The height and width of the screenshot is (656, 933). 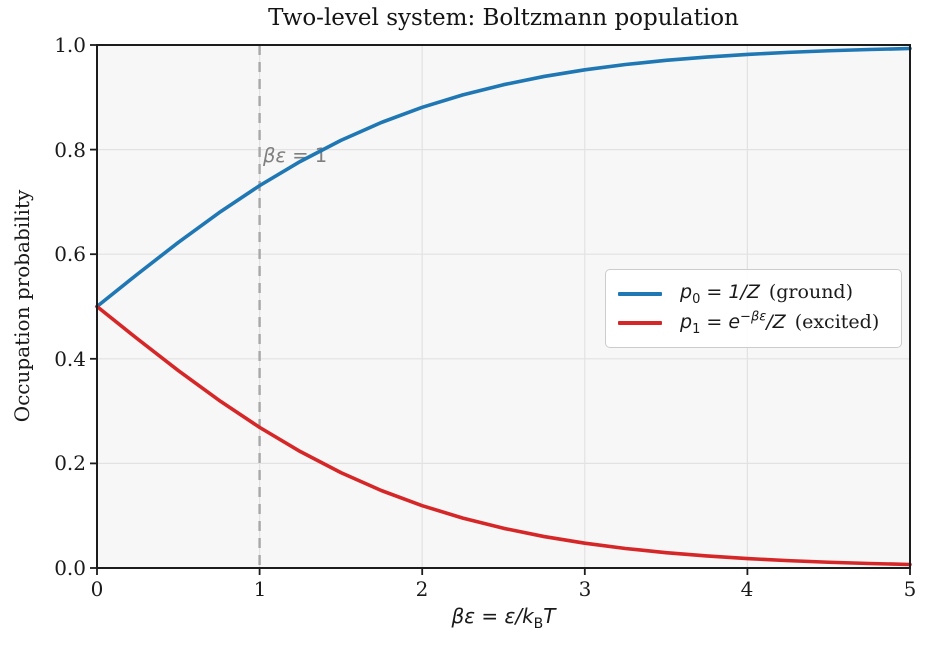 What do you see at coordinates (70, 254) in the screenshot?
I see `y-tick-label-3: 0.6` at bounding box center [70, 254].